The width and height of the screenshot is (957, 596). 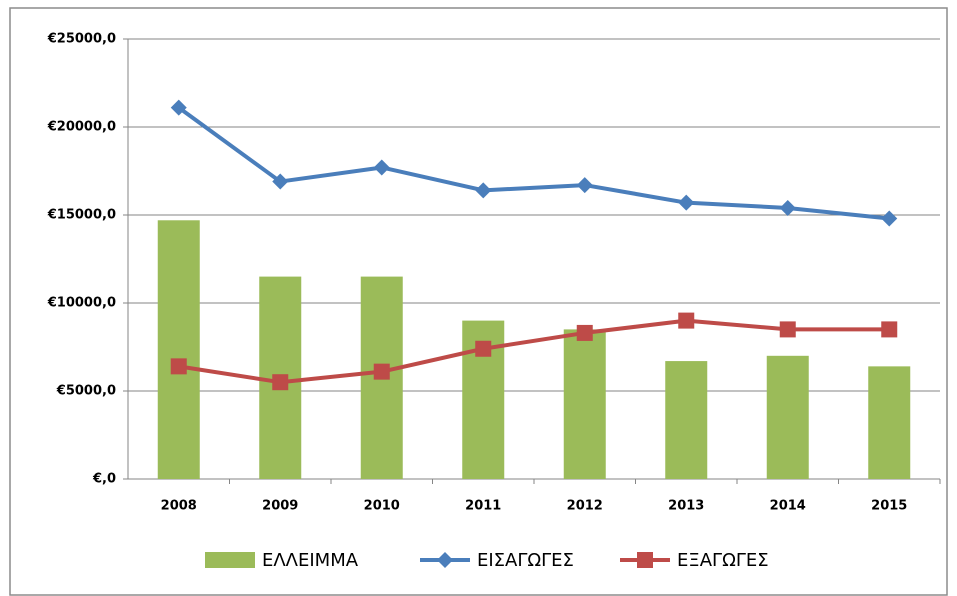 I want to click on x-tick-label: 2012, so click(x=585, y=506).